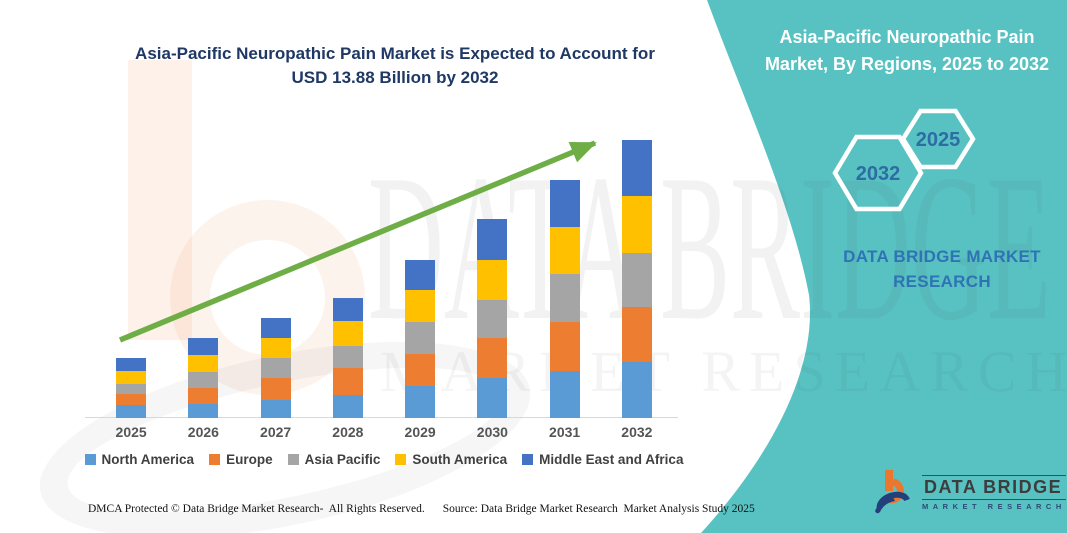  I want to click on legend-item-europe: Europe, so click(241, 459).